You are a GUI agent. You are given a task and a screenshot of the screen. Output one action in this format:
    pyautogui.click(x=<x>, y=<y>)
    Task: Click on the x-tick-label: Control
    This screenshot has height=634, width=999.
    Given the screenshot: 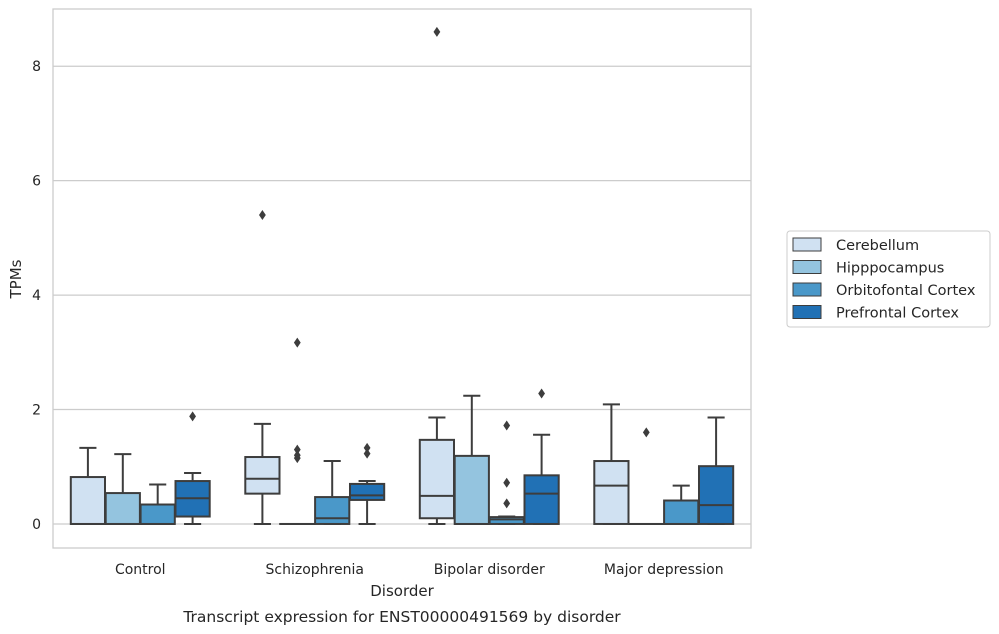 What is the action you would take?
    pyautogui.click(x=140, y=570)
    